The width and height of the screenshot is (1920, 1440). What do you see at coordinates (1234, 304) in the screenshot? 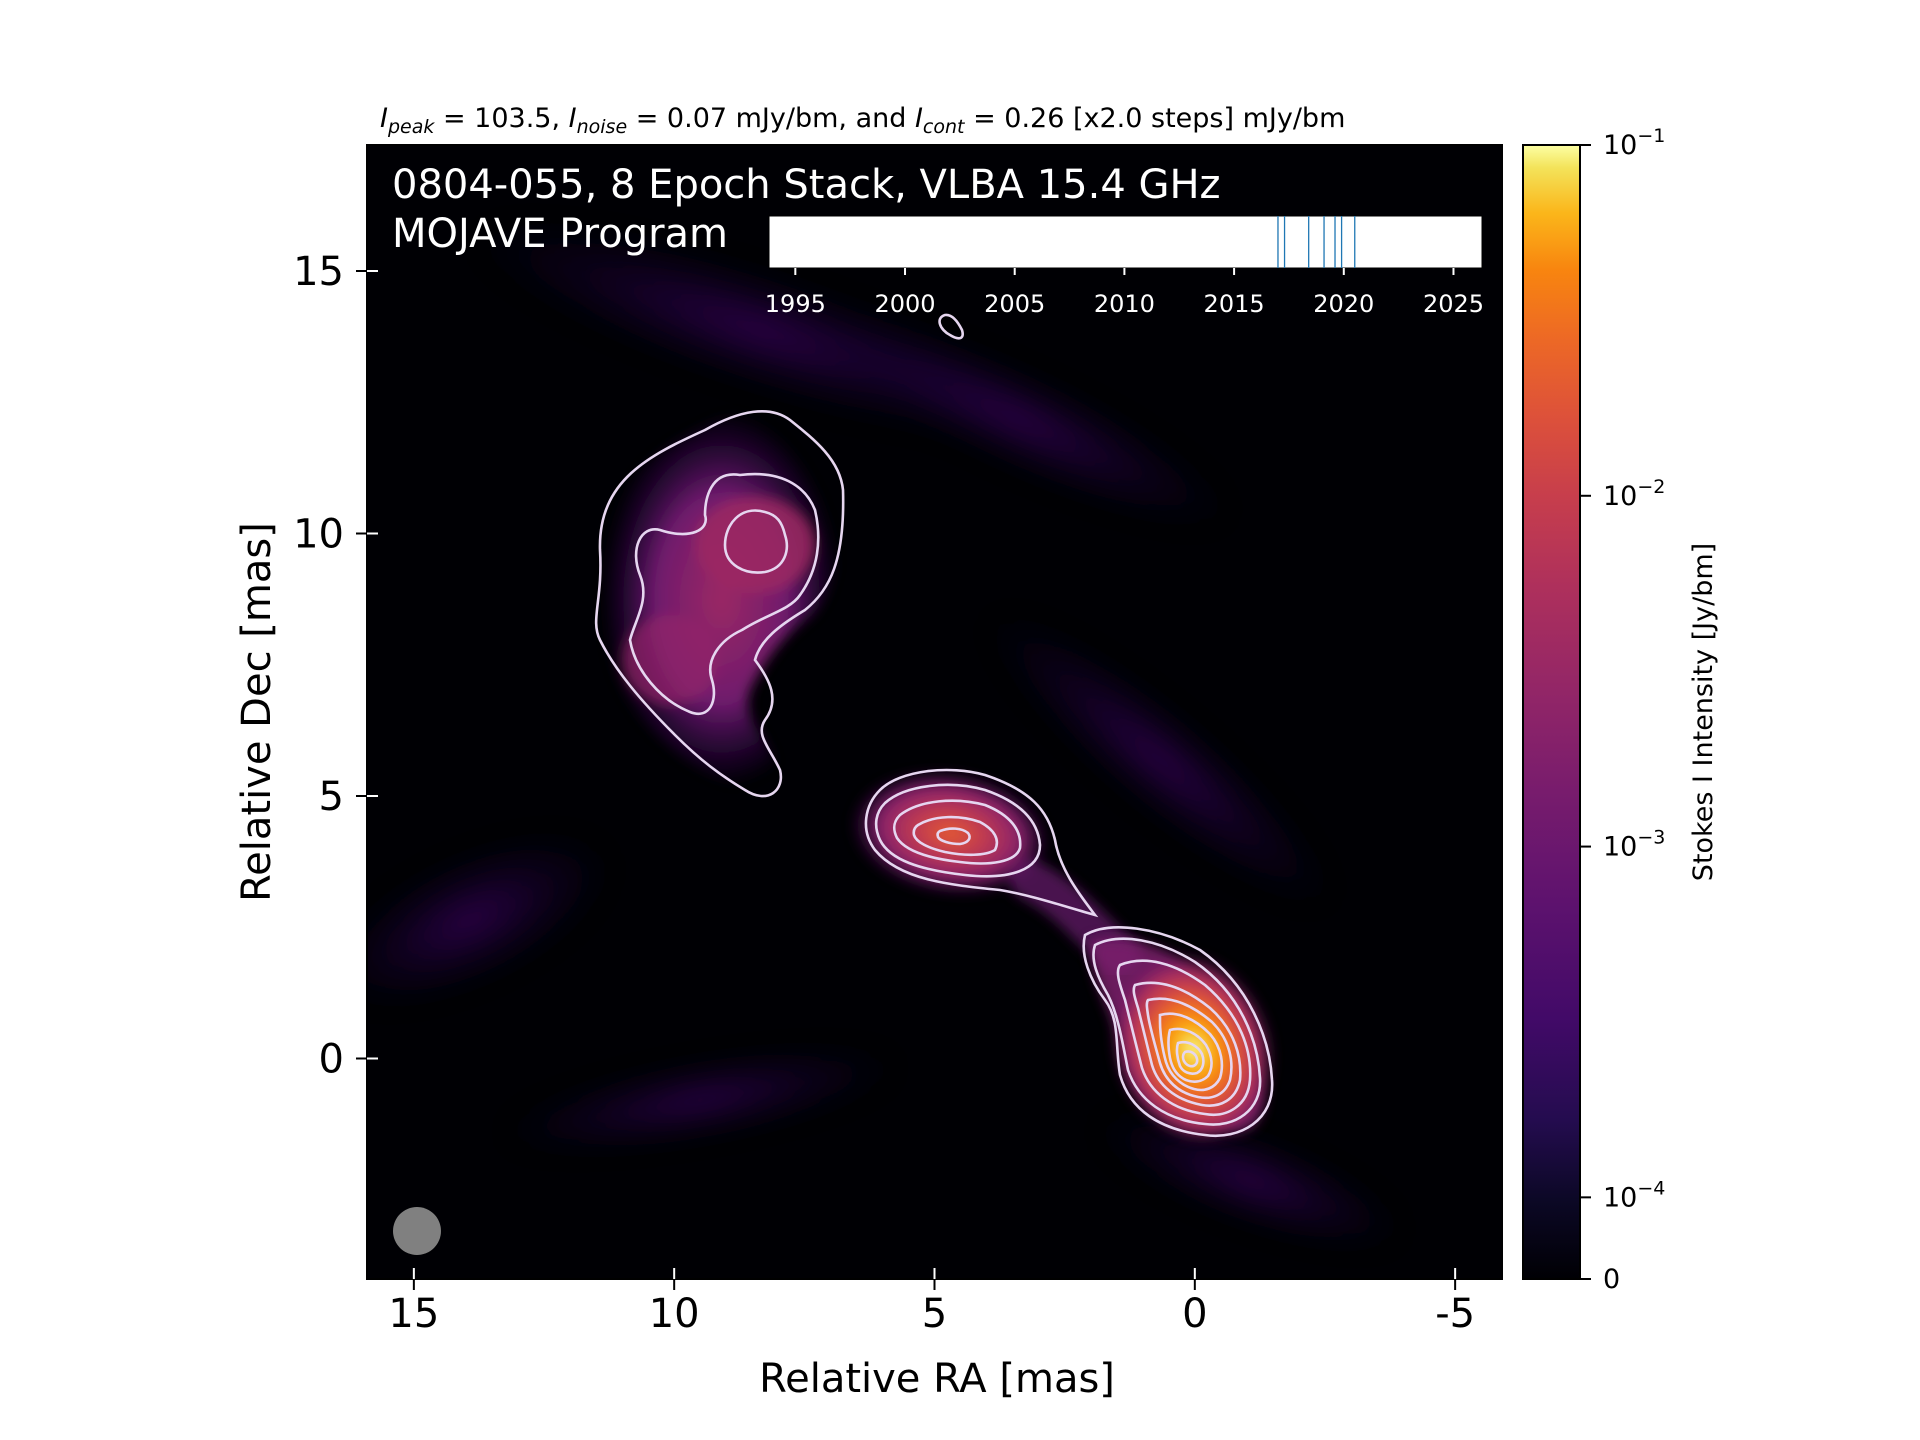
I see `timeline-tick-label: 2015` at bounding box center [1234, 304].